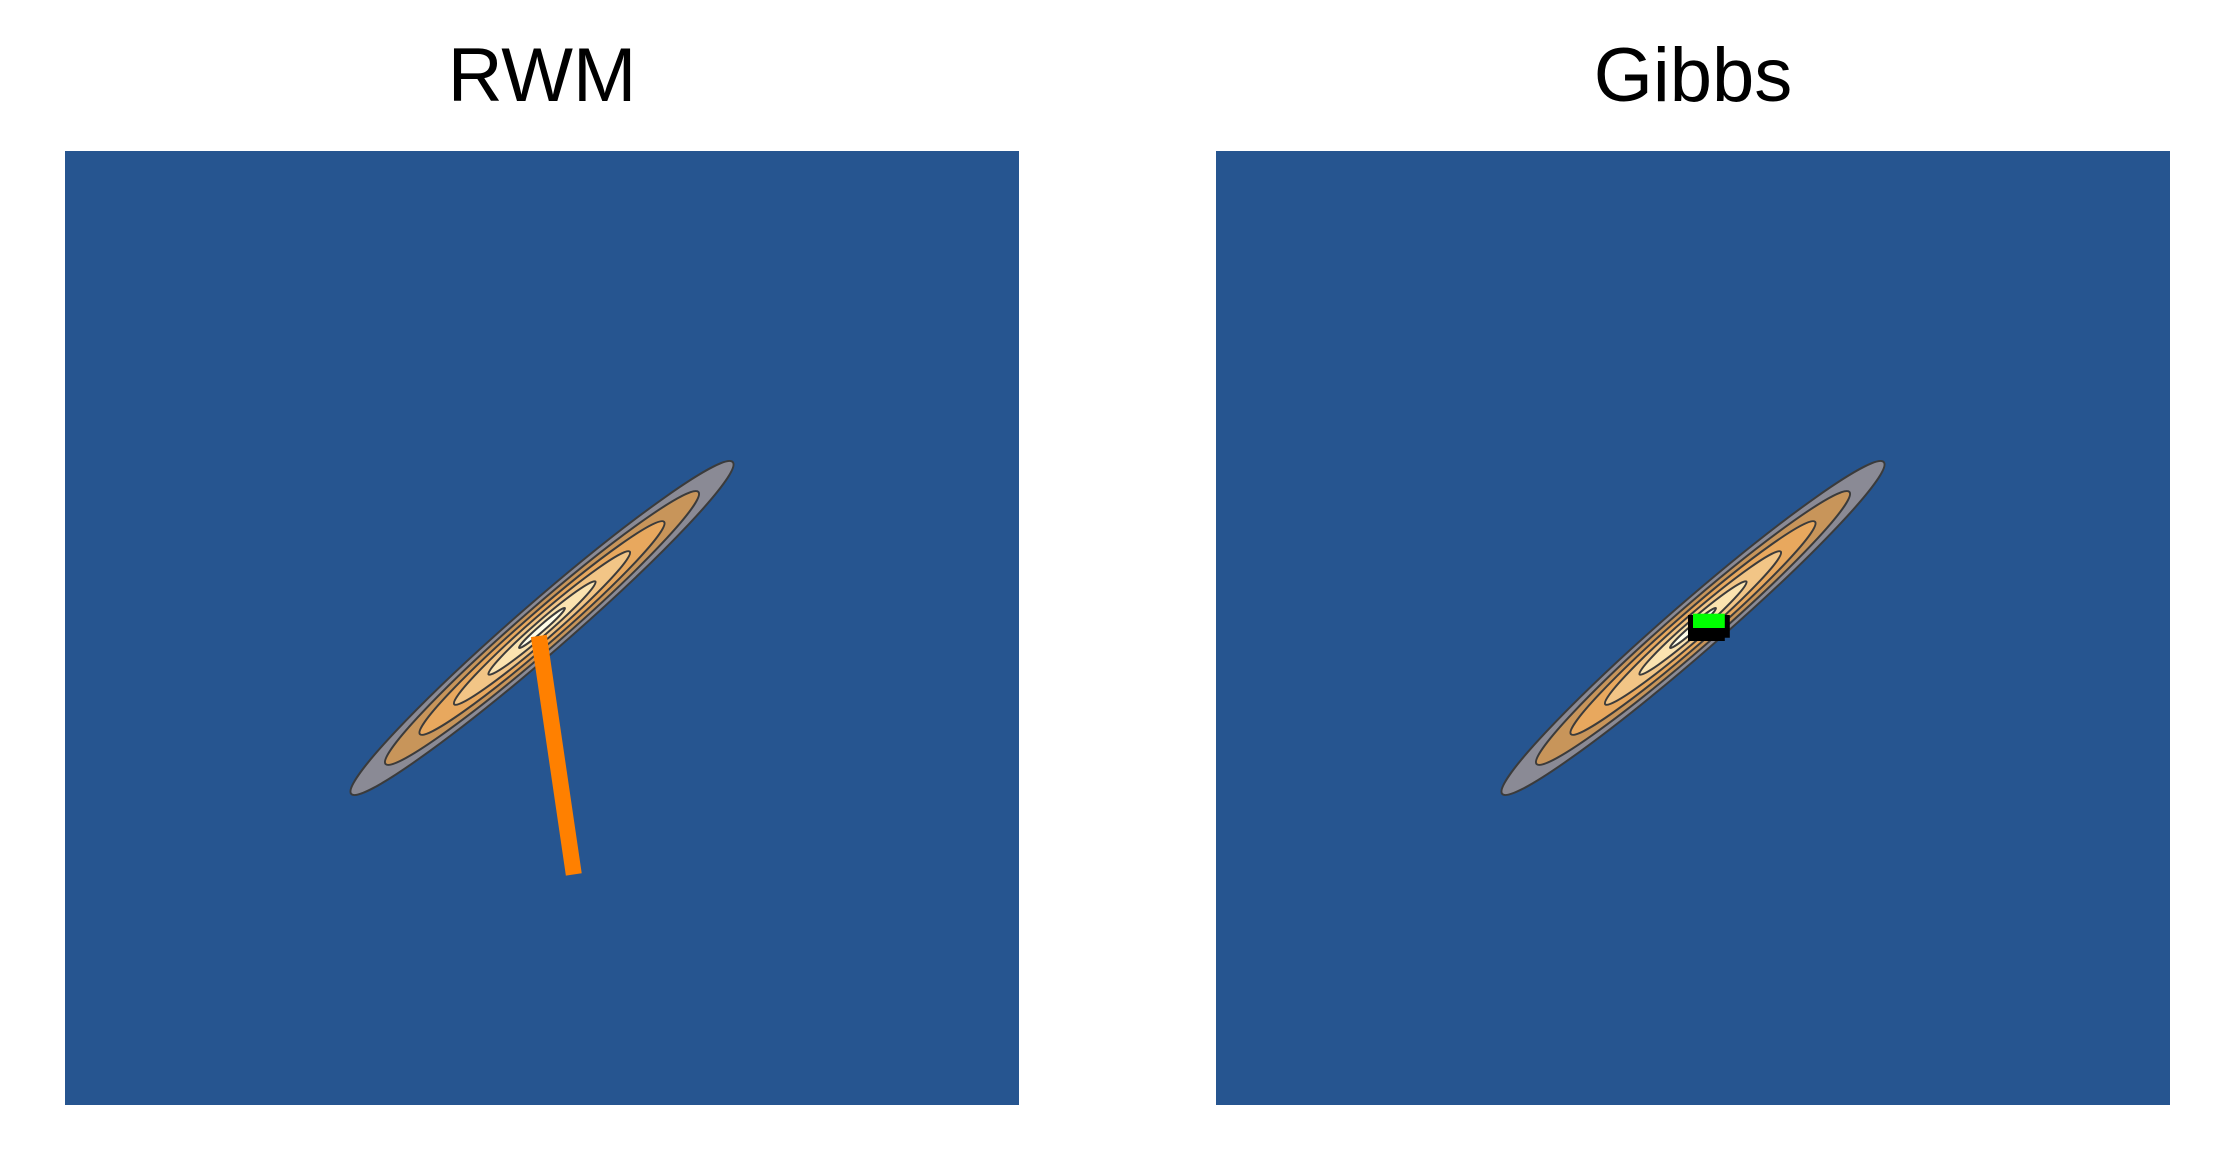  What do you see at coordinates (1709, 620) in the screenshot?
I see `gibbs-current-state-marker` at bounding box center [1709, 620].